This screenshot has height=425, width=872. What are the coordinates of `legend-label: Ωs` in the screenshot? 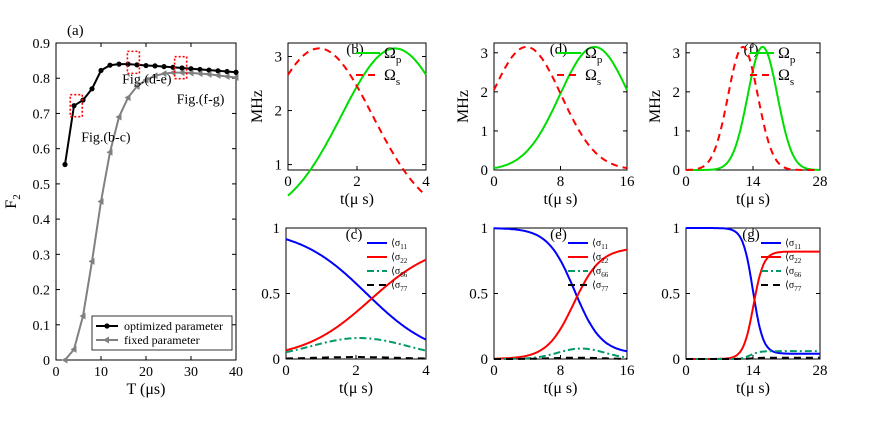 It's located at (786, 77).